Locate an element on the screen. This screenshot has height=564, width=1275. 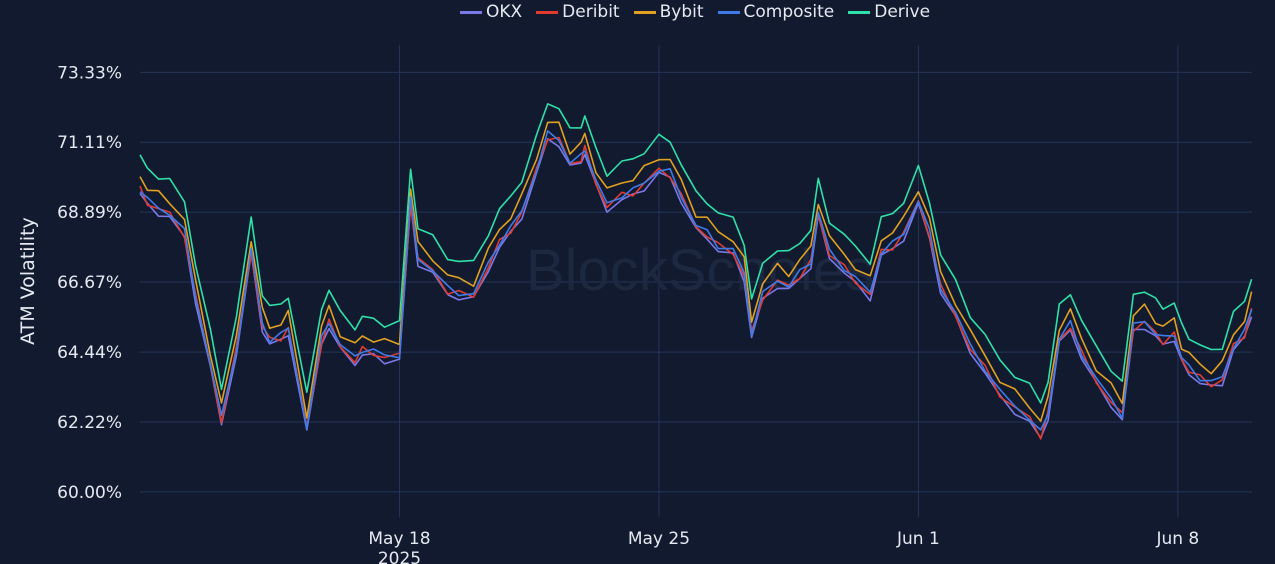
legend-label: Composite is located at coordinates (789, 12).